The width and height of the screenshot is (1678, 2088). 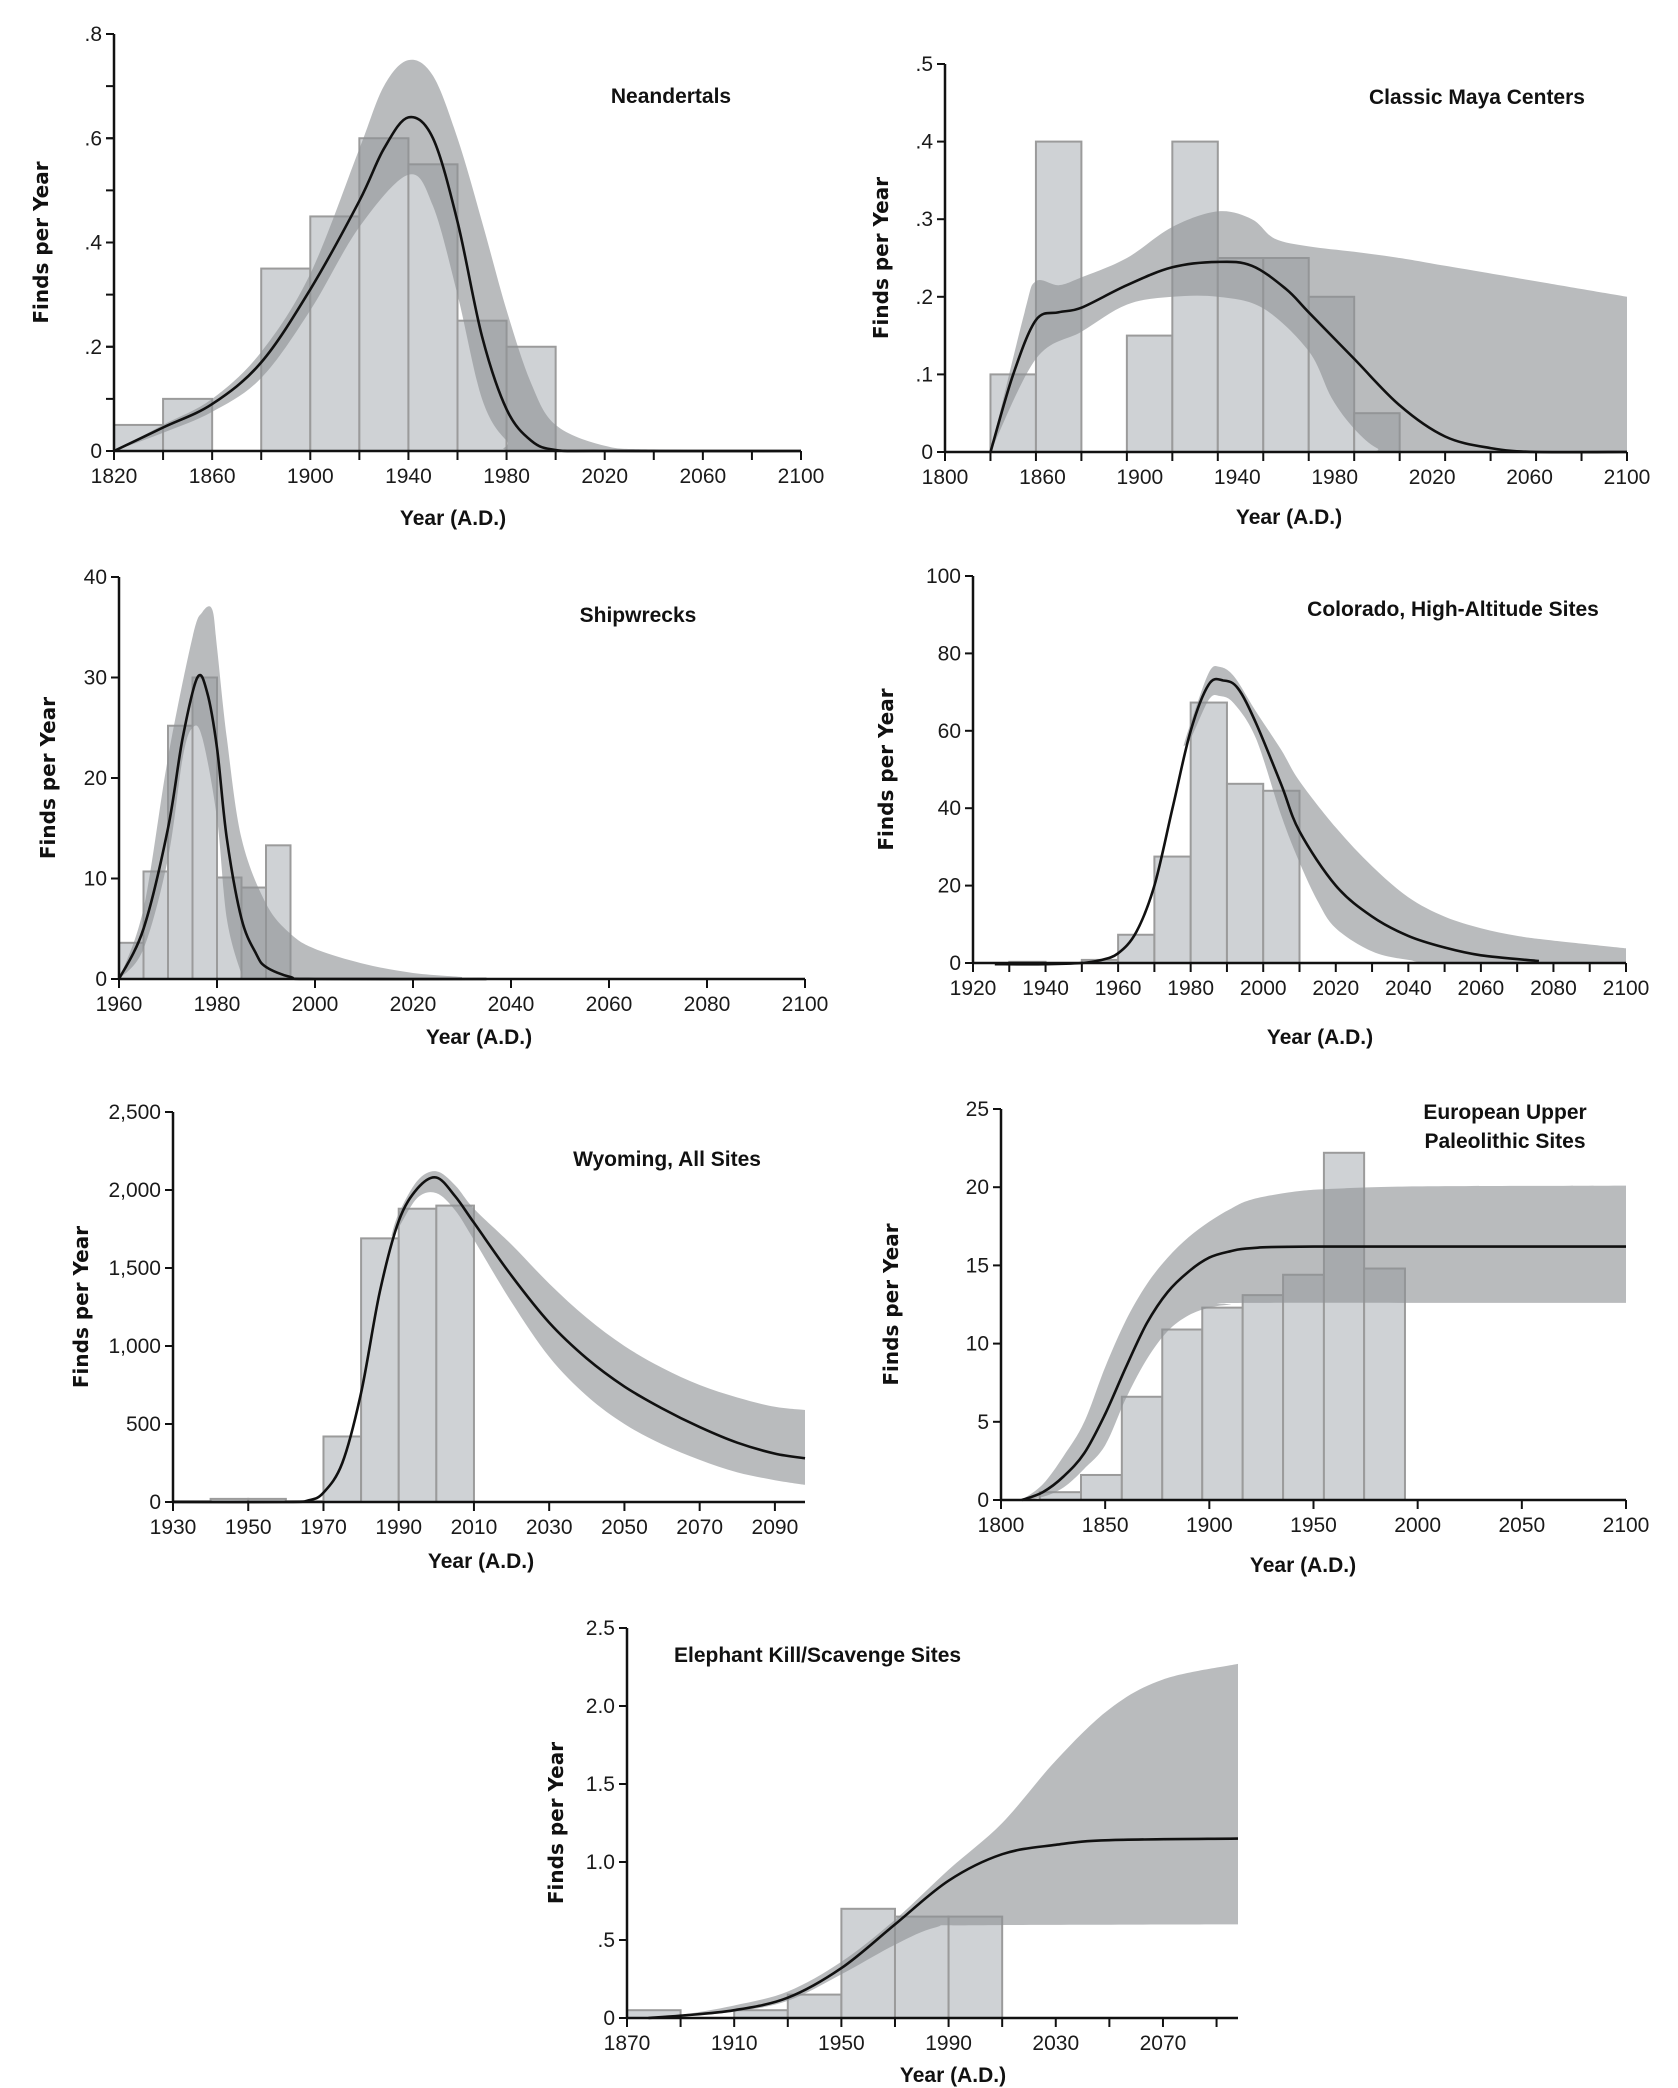 What do you see at coordinates (627, 2043) in the screenshot?
I see `x-tick-label: 1870` at bounding box center [627, 2043].